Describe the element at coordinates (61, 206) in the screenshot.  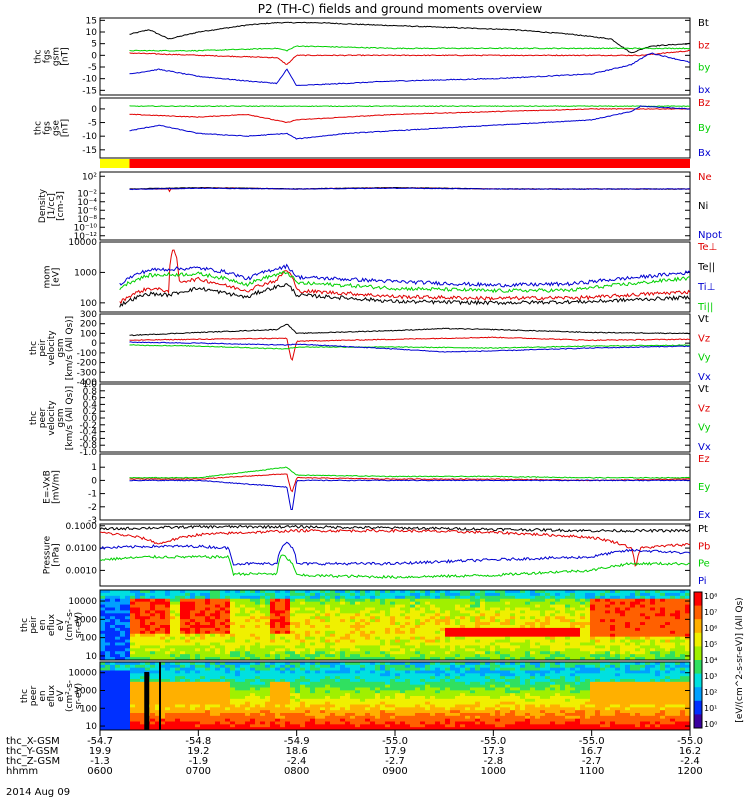
I see `y-axis-label: [cm-3]` at that location.